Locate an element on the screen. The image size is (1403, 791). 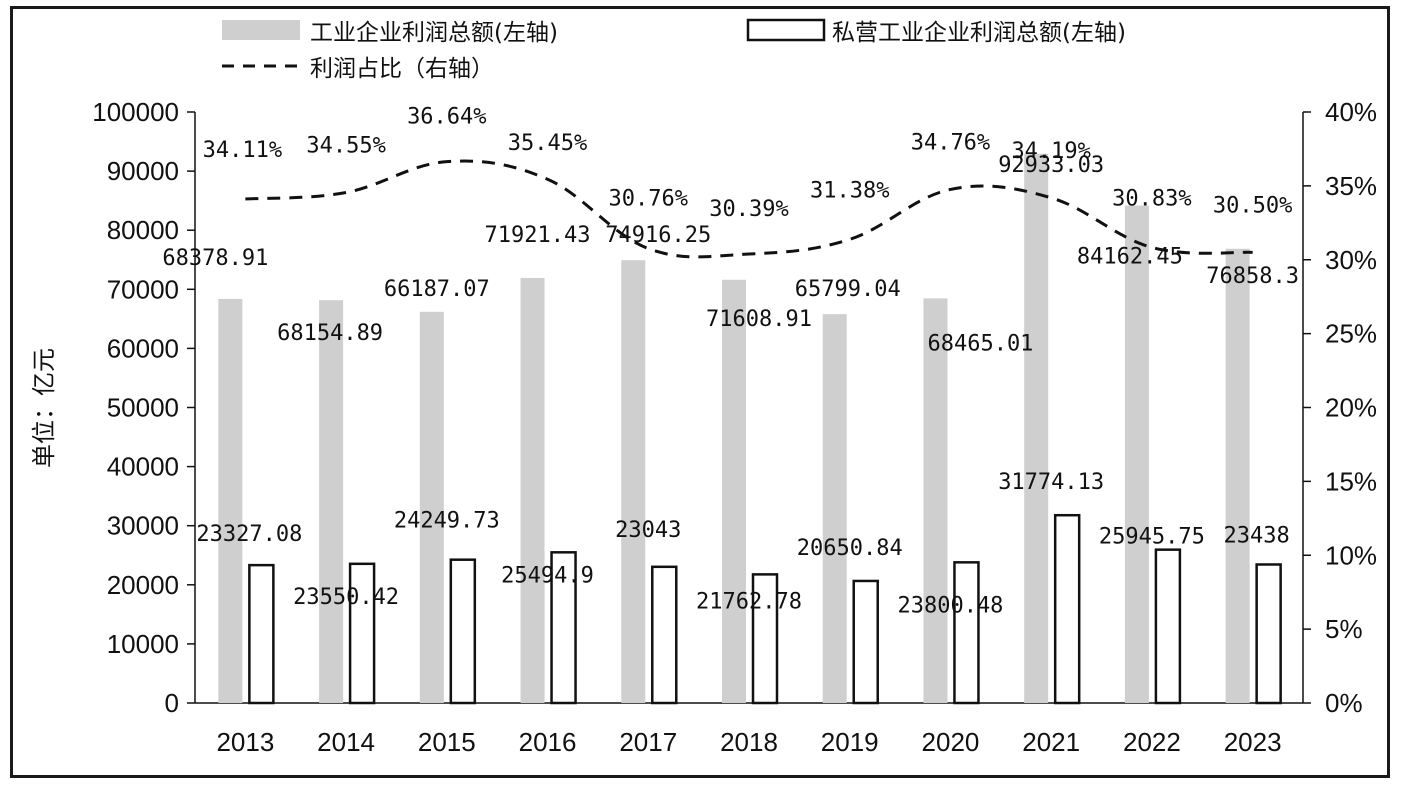
y-right-tick-label: 15% is located at coordinates (1351, 481).